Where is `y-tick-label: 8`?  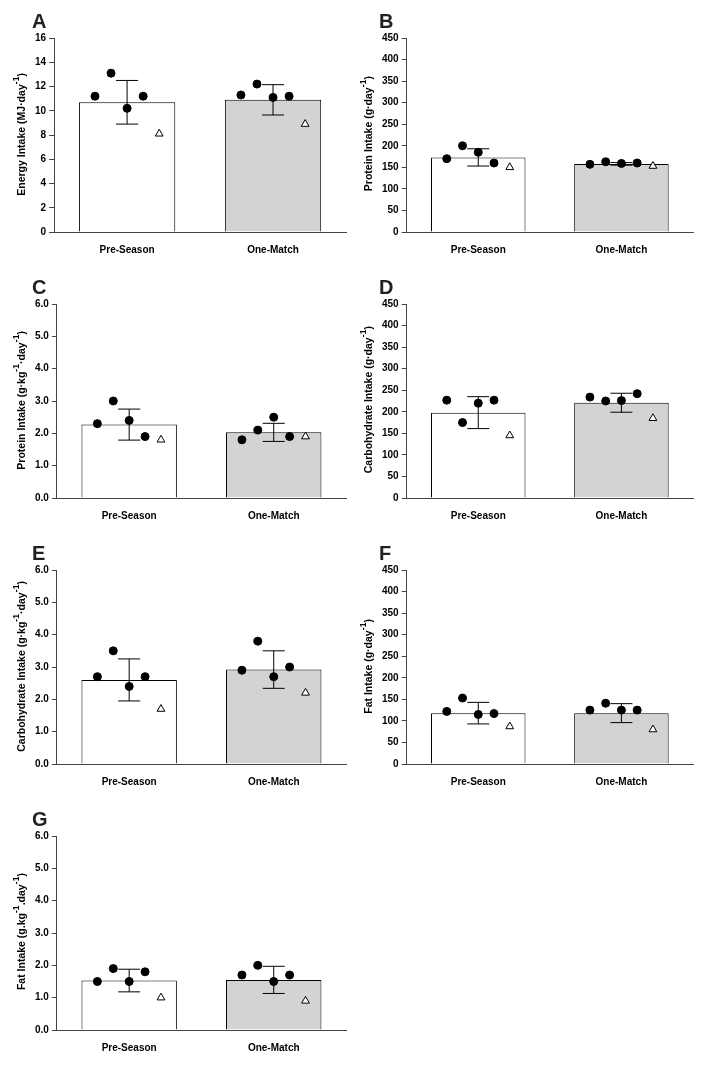
y-tick-label: 8 is located at coordinates (43, 134).